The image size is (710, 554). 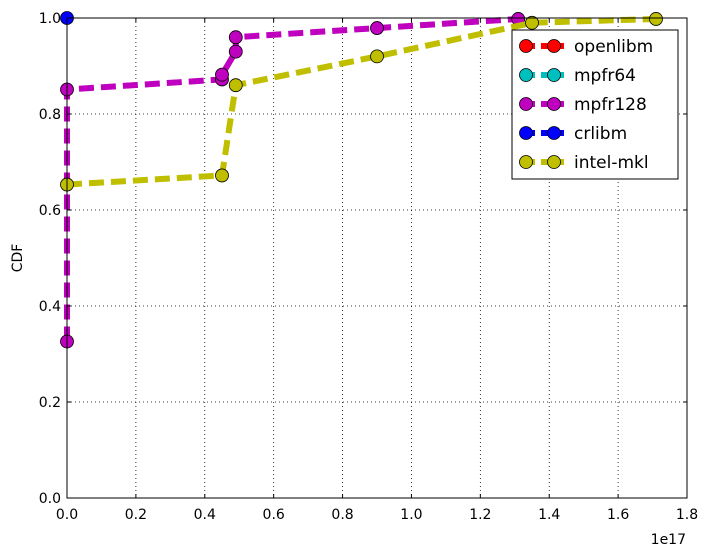 I want to click on x-tick-label: 0.0, so click(x=67, y=515).